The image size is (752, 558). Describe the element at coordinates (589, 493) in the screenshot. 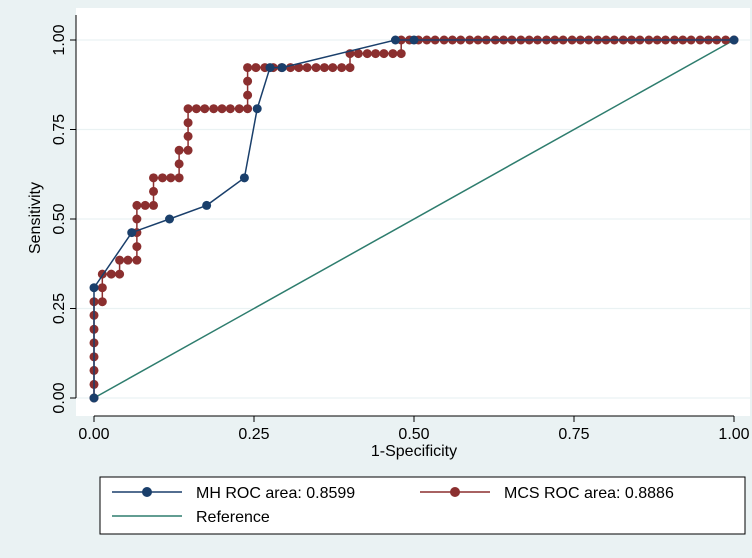

I see `legend-mcs-label: MCS ROC area: 0.8886` at that location.